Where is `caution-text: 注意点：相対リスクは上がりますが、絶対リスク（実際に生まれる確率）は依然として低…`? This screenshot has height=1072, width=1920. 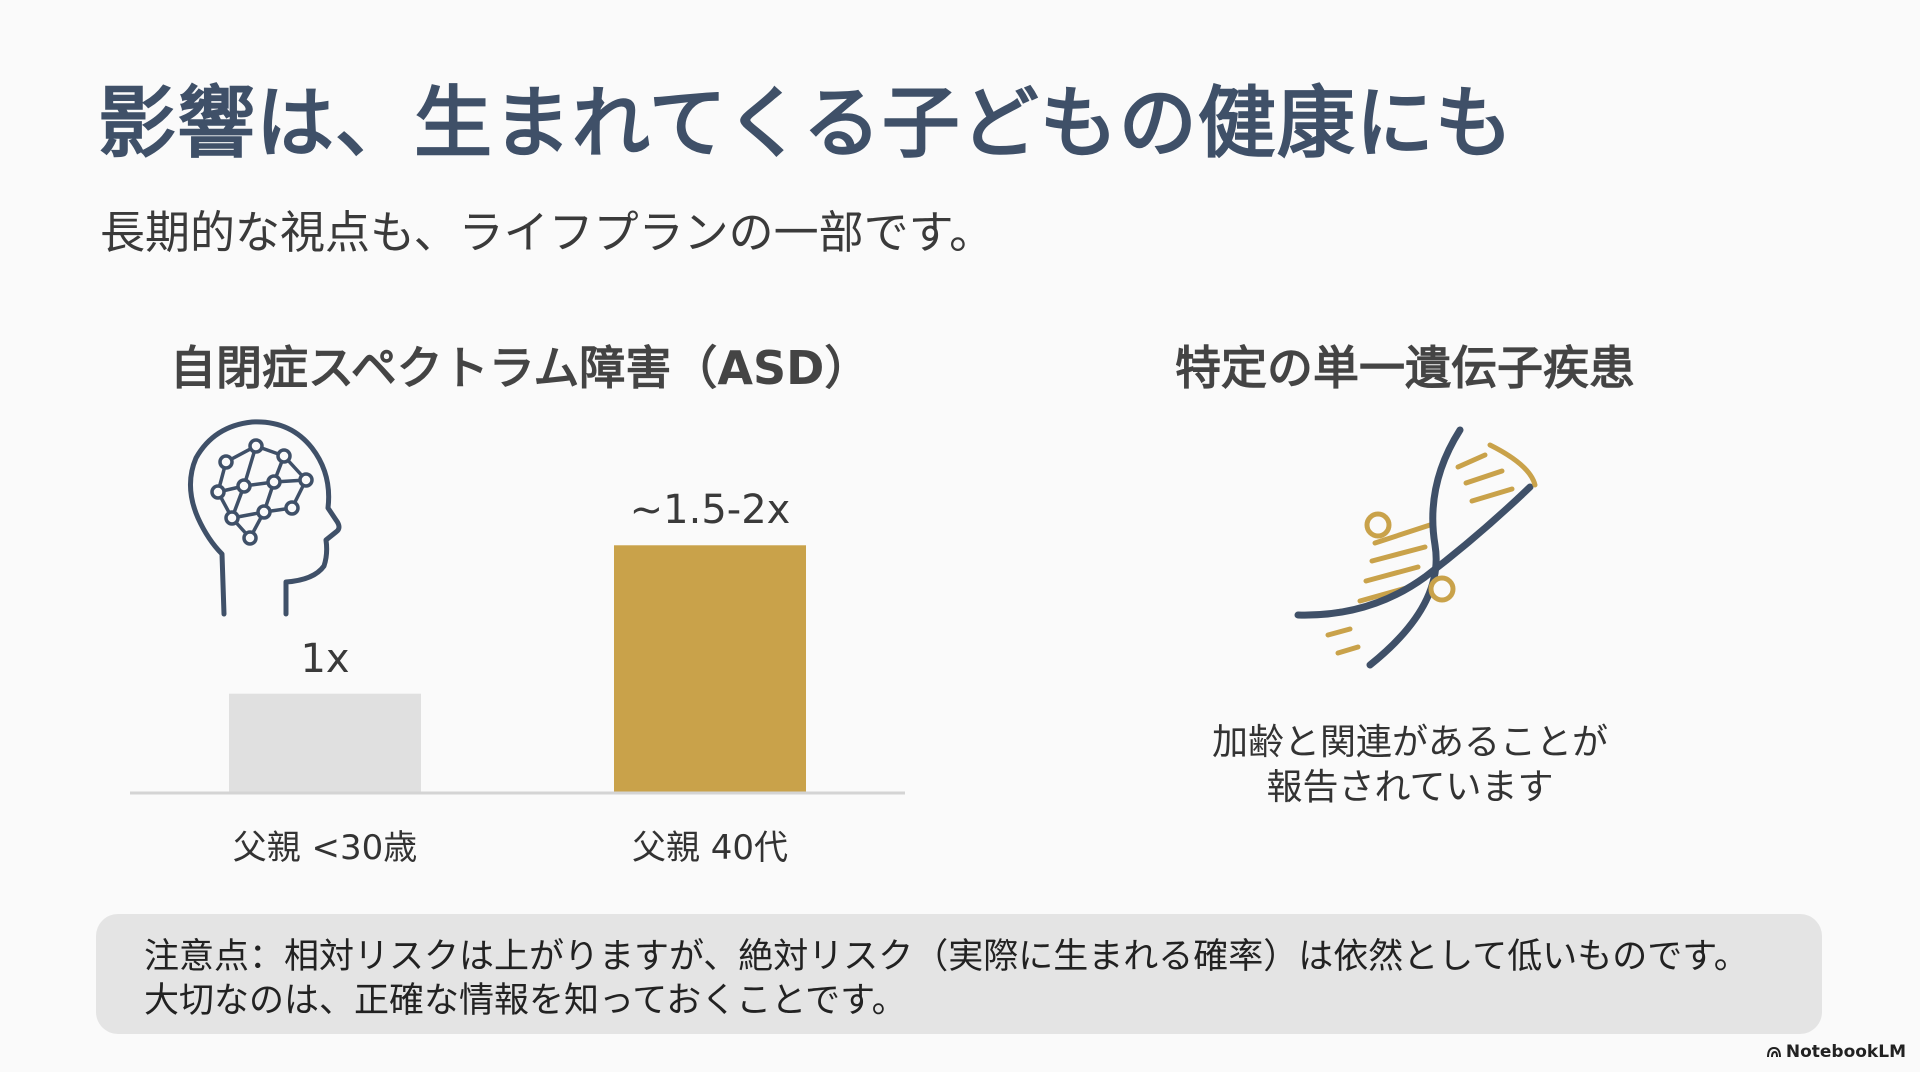 caution-text: 注意点：相対リスクは上がりますが、絶対リスク（実際に生まれる確率）は依然として低… is located at coordinates (946, 957).